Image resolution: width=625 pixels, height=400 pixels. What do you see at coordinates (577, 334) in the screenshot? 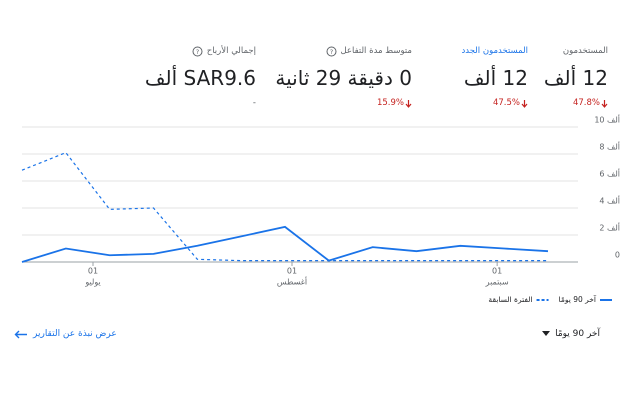
I see `period-text: آخر 90 يومًا` at bounding box center [577, 334].